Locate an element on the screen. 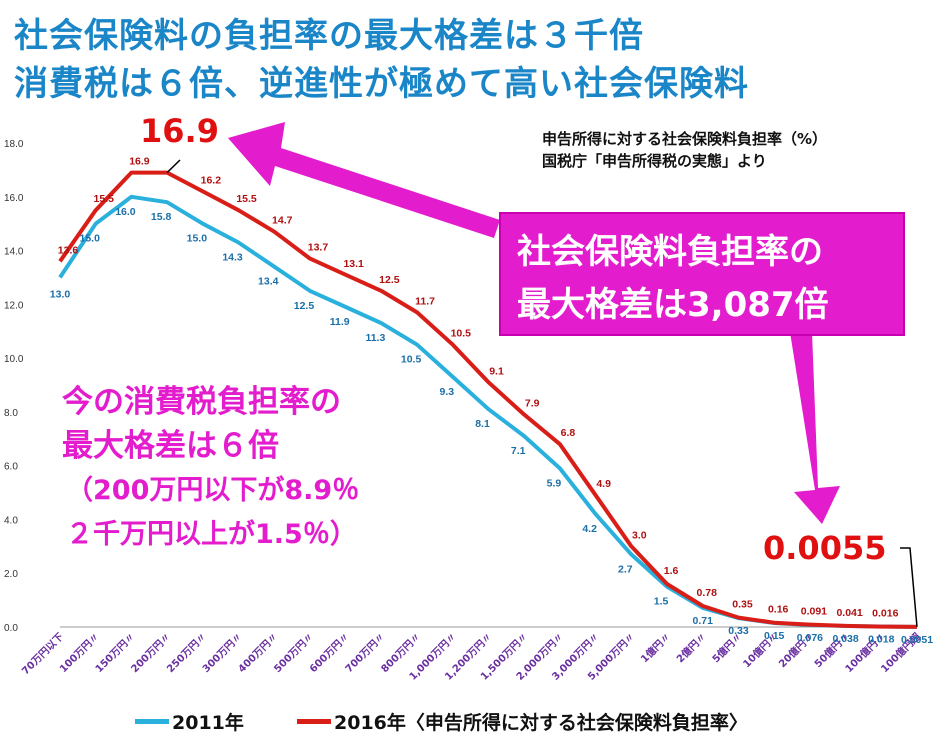  data-label-2016: 0.016 is located at coordinates (885, 614).